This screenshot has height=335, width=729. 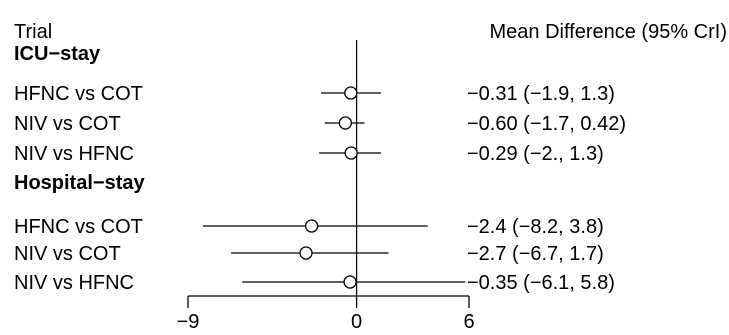 What do you see at coordinates (57, 54) in the screenshot?
I see `group-label: ICU−stay` at bounding box center [57, 54].